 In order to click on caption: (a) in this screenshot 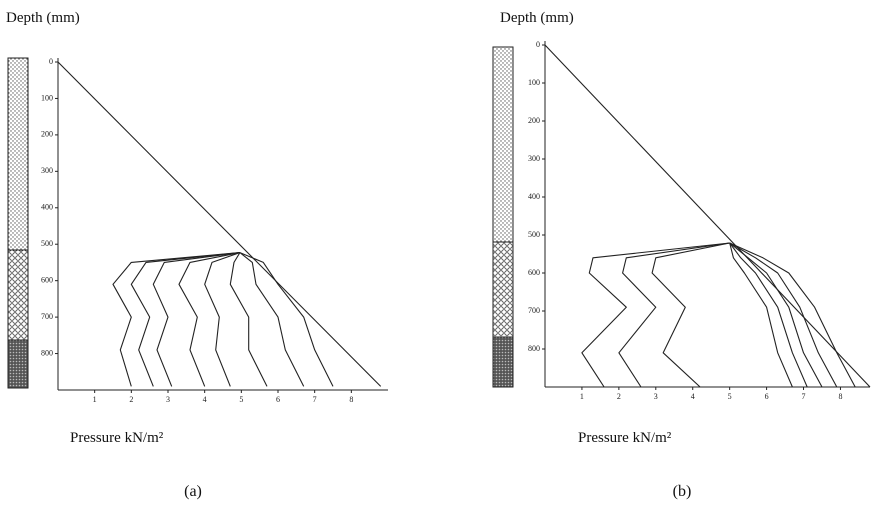, I will do `click(193, 491)`.